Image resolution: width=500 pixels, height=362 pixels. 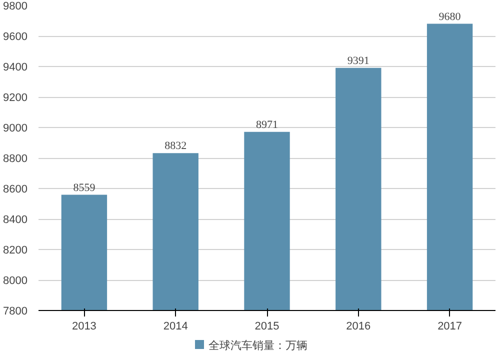 I want to click on y-tick-label: 7800, so click(x=15, y=312).